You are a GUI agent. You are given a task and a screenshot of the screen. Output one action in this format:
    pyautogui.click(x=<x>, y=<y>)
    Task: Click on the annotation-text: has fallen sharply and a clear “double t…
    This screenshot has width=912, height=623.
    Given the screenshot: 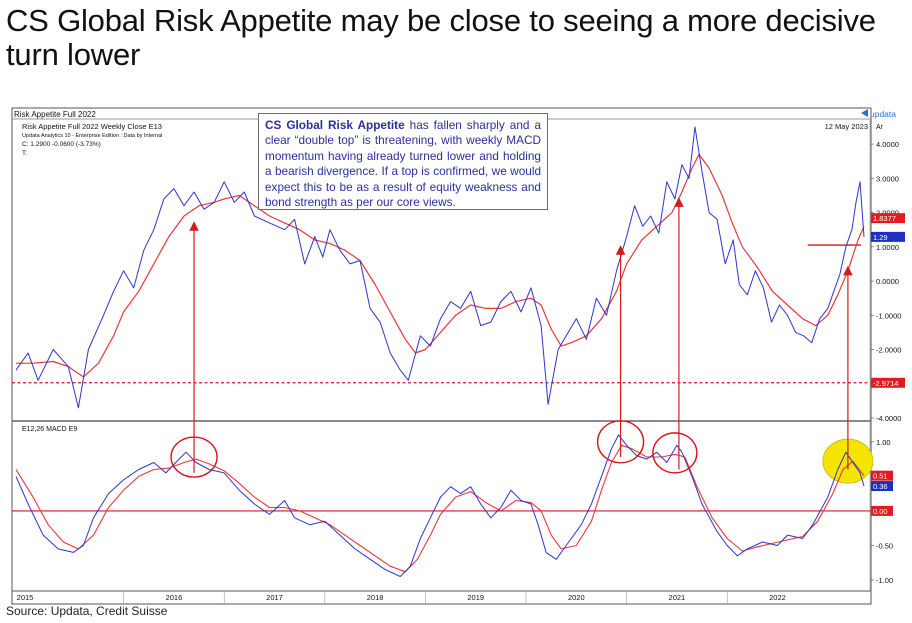 What is the action you would take?
    pyautogui.click(x=403, y=164)
    